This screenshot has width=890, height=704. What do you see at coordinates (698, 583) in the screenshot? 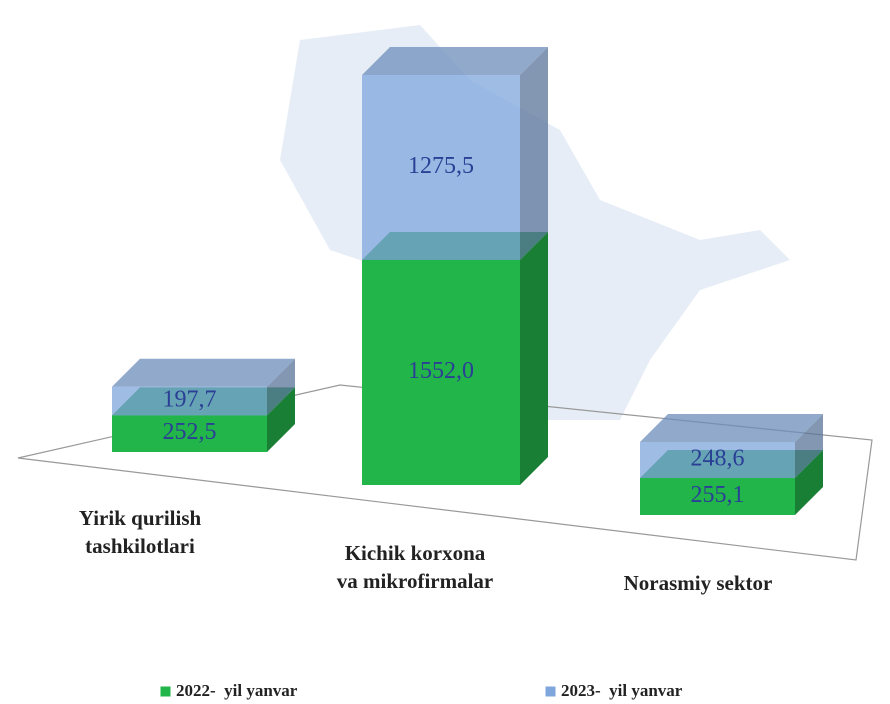
I see `category-label: Norasmiy sektor` at bounding box center [698, 583].